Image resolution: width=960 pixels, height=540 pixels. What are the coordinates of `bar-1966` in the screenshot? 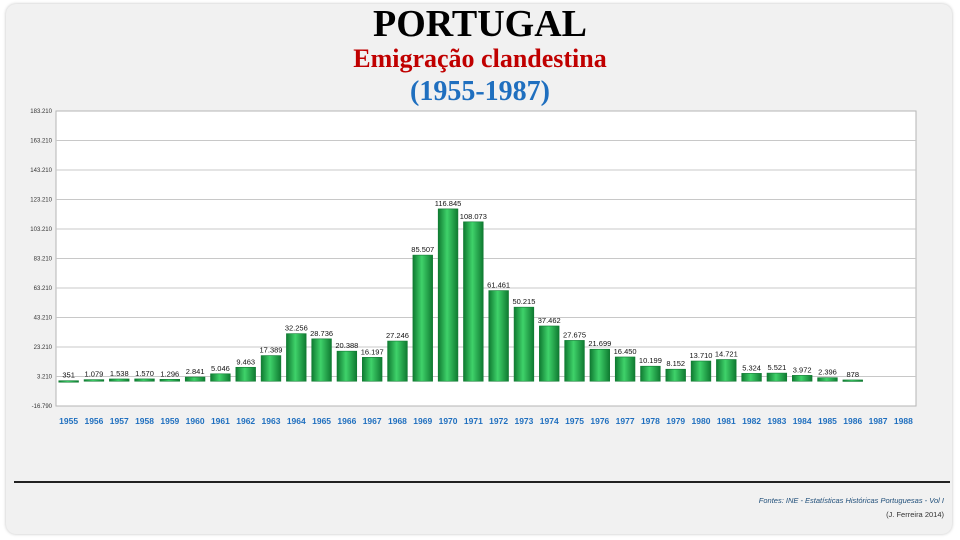 It's located at (347, 366).